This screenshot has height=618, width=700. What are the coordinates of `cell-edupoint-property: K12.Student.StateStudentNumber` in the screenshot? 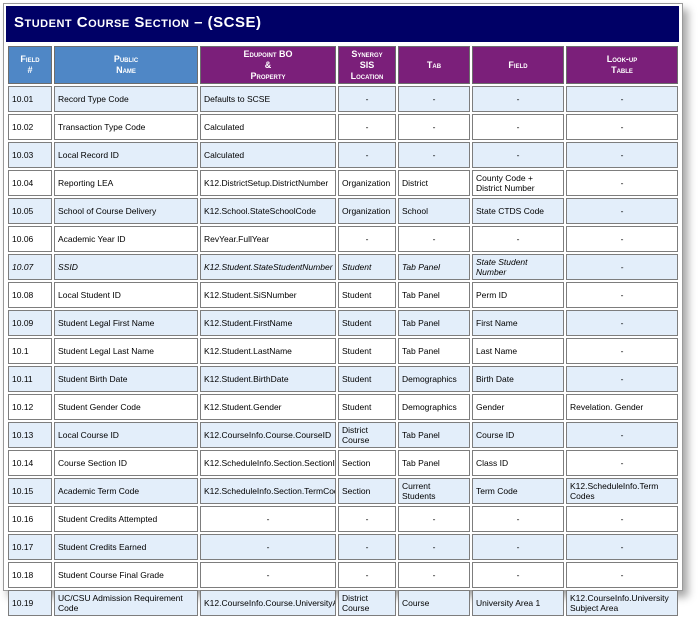 It's located at (268, 267).